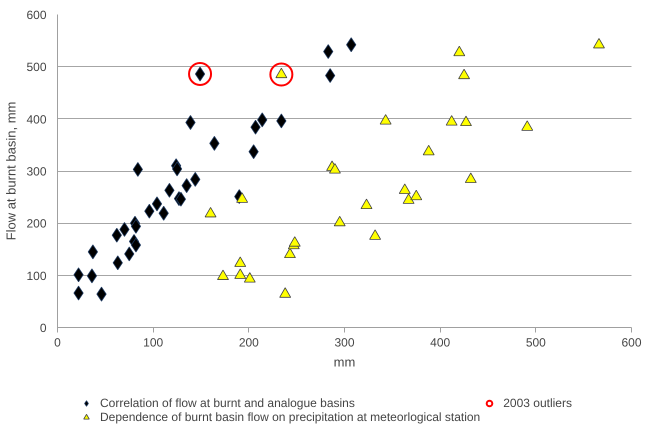 The width and height of the screenshot is (649, 432). I want to click on y-tick-label: 300, so click(36, 171).